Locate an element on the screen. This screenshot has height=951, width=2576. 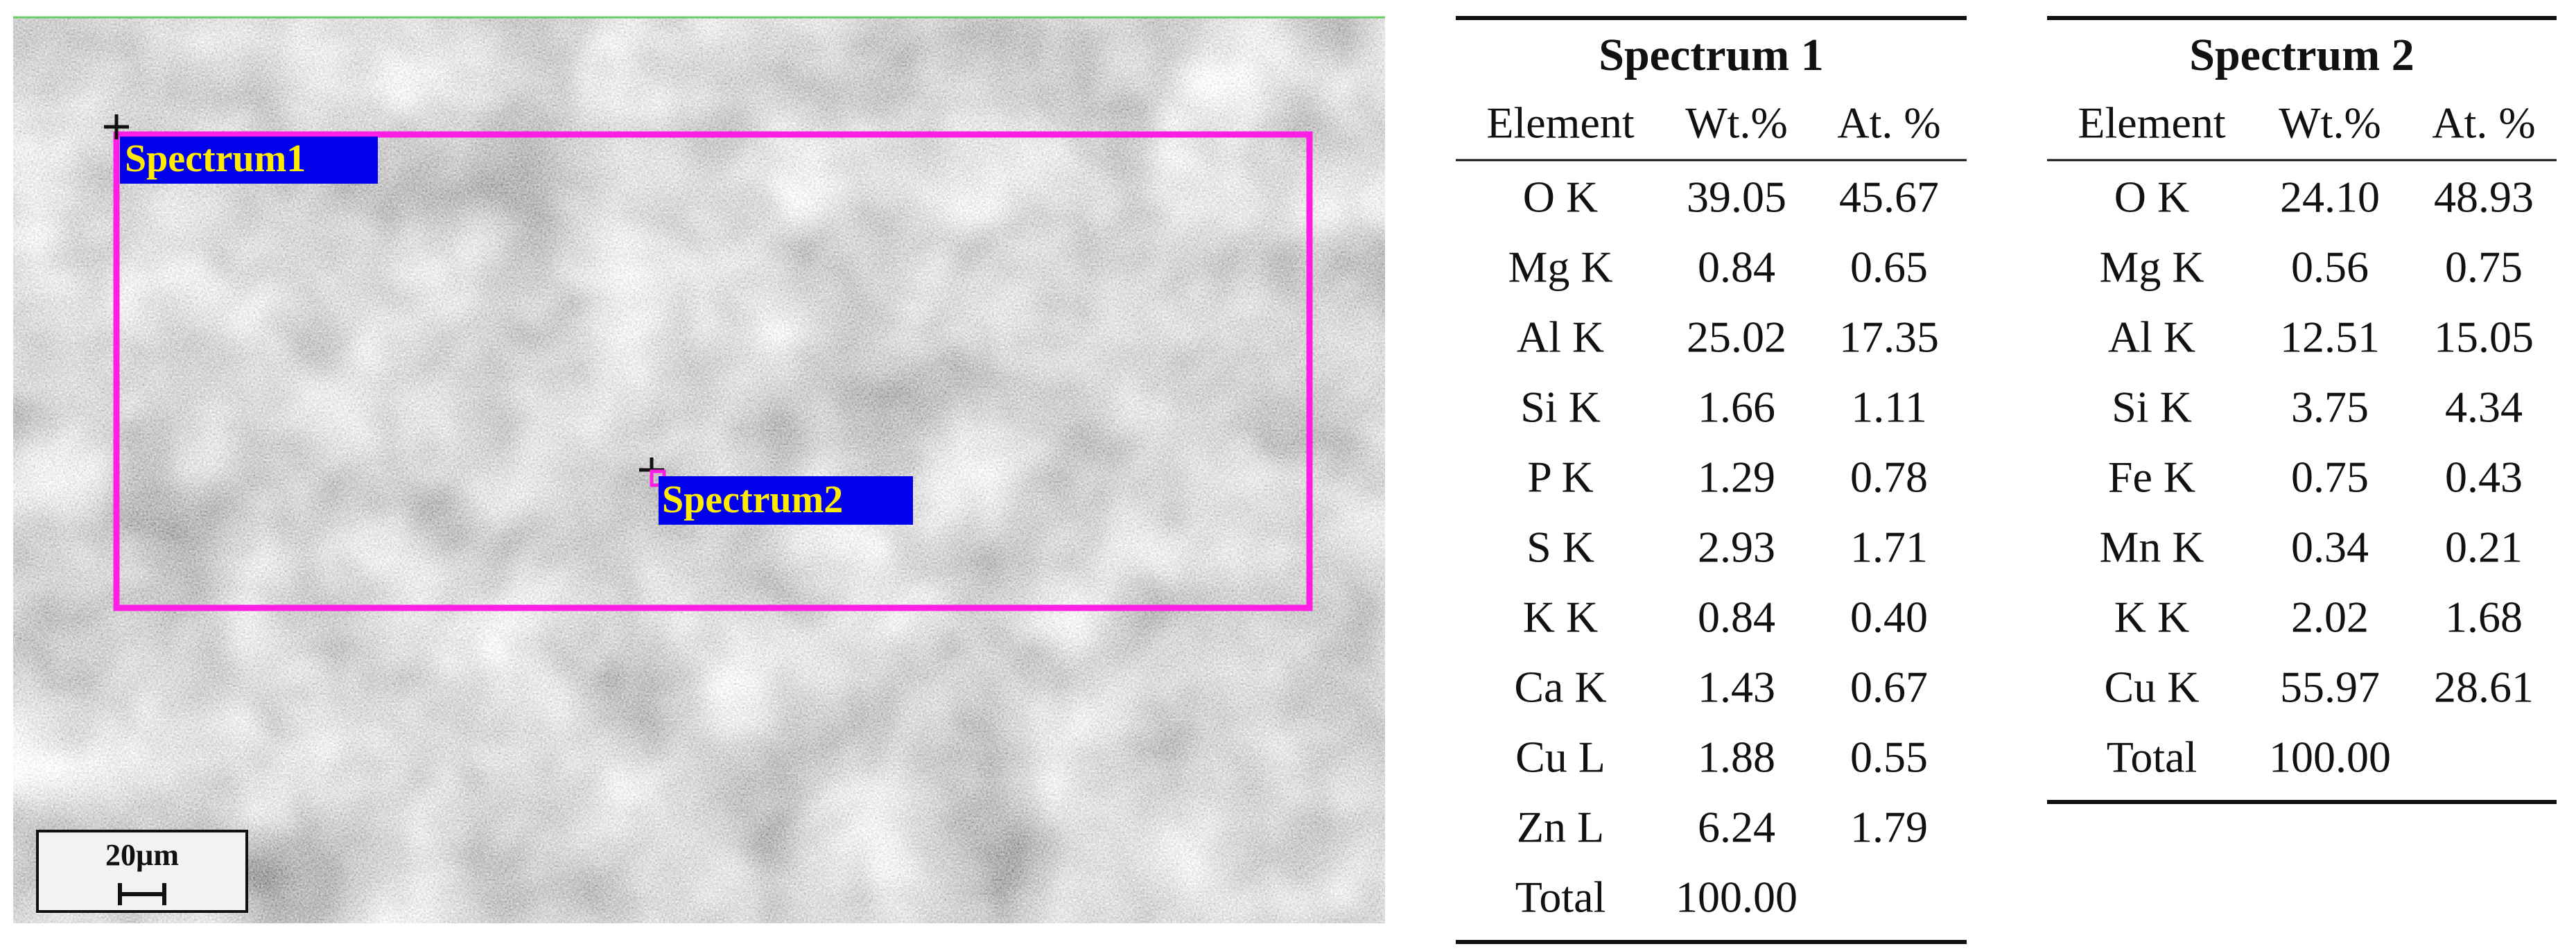
table-cell: 12.51 is located at coordinates (2330, 337).